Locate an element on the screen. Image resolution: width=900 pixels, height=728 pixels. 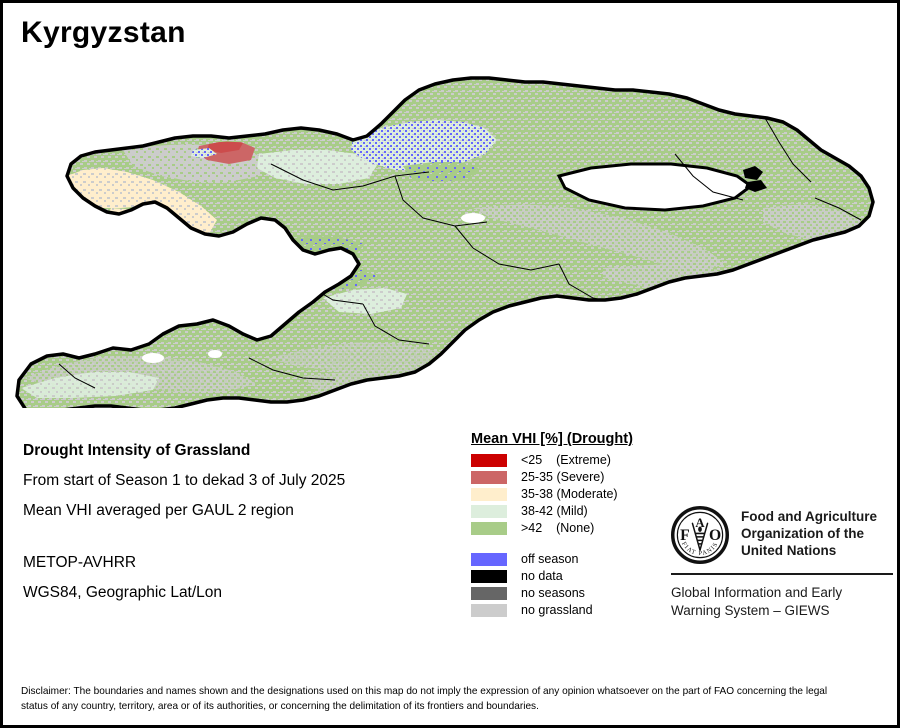
legend-item-no-grassland: no grassland is located at coordinates (571, 610).